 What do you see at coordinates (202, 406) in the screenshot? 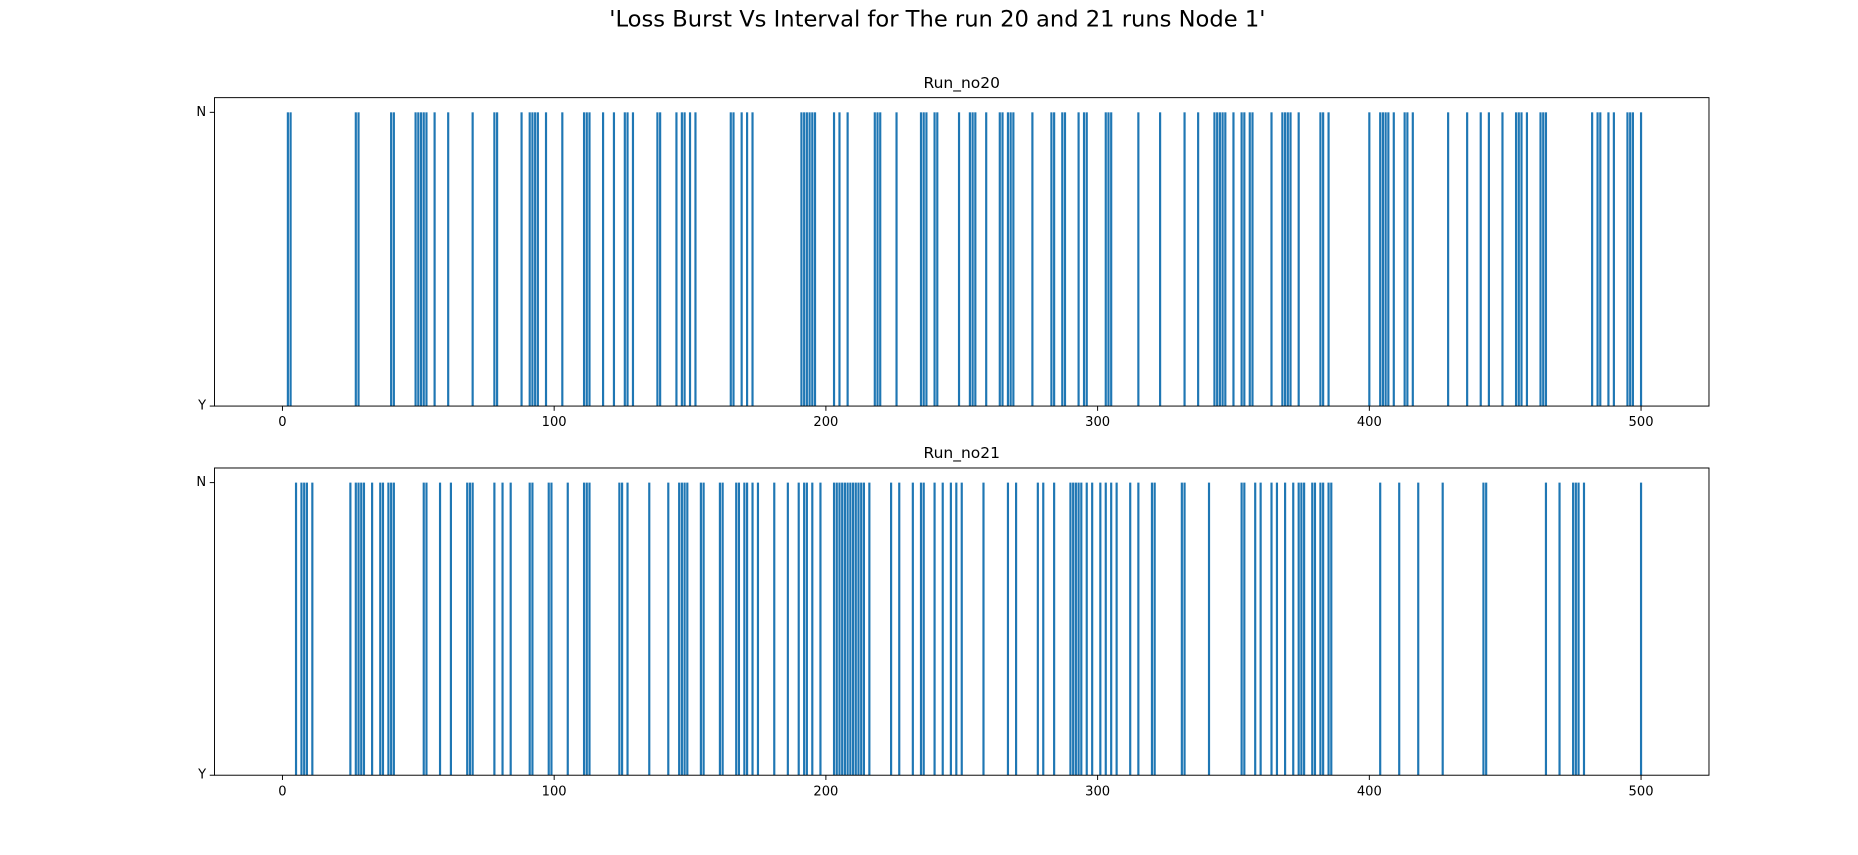
I see `y-tick-label: Y` at bounding box center [202, 406].